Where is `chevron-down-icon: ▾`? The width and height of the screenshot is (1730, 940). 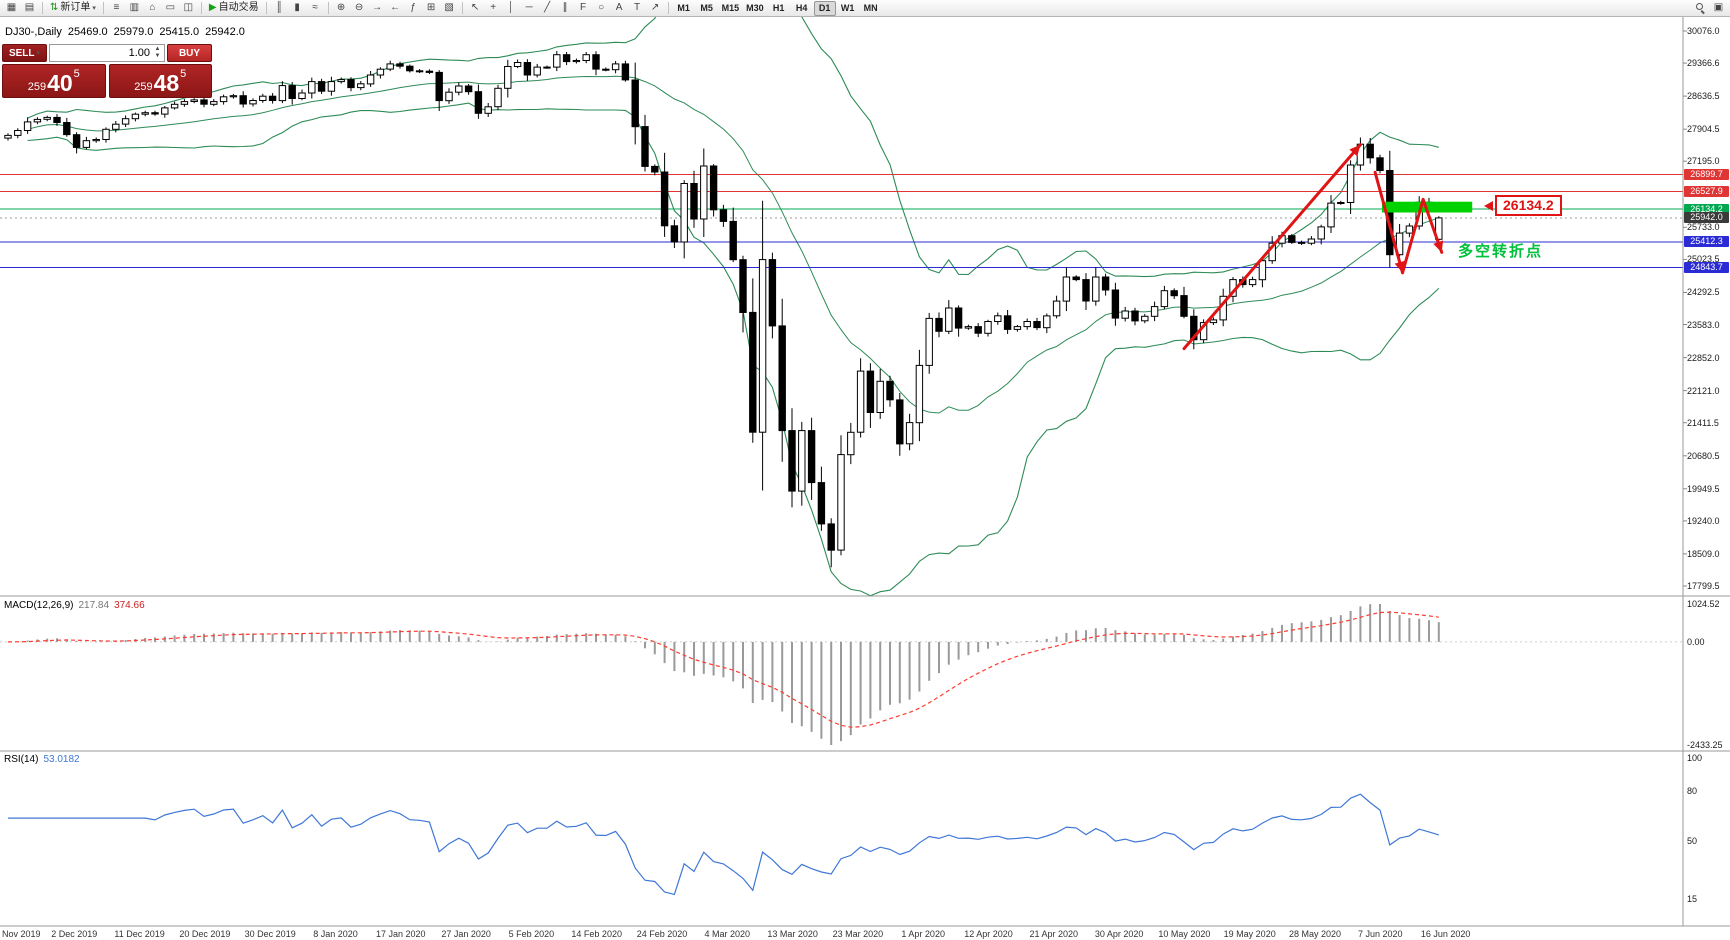
chevron-down-icon: ▾ is located at coordinates (94, 8).